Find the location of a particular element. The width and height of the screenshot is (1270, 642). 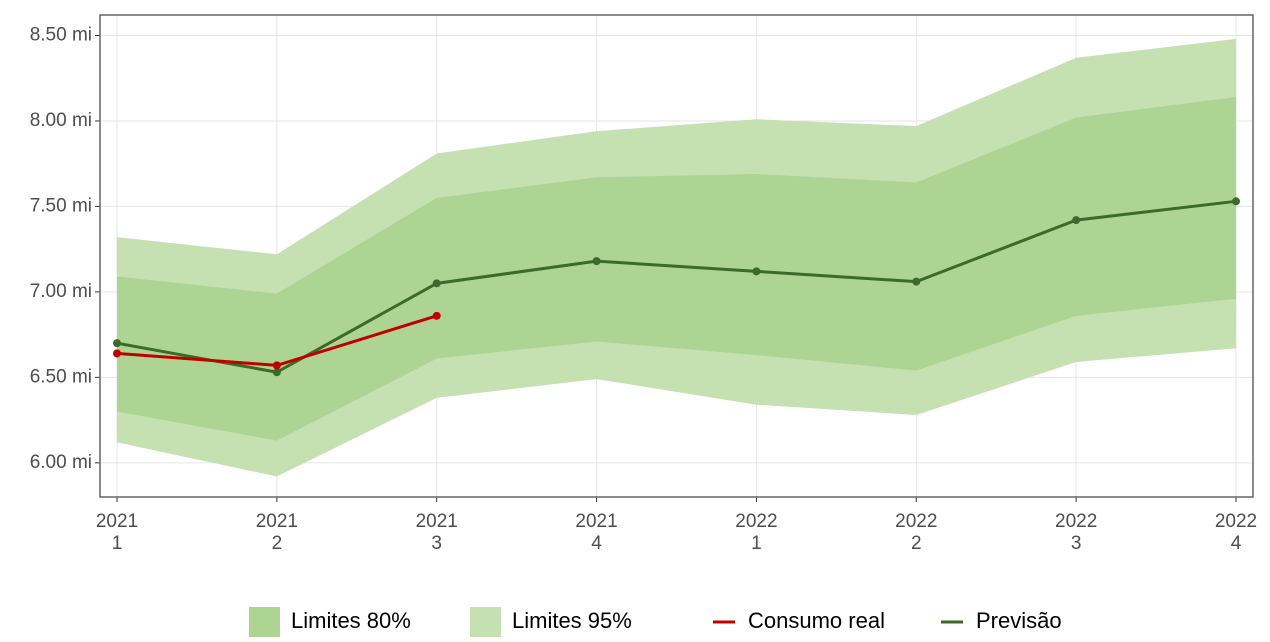

legend-label: Limites 80% is located at coordinates (351, 620).